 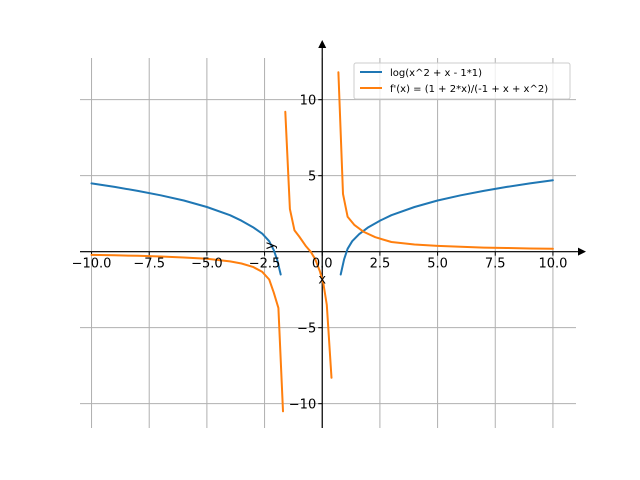 What do you see at coordinates (308, 101) in the screenshot?
I see `y-tick-label-3: 10` at bounding box center [308, 101].